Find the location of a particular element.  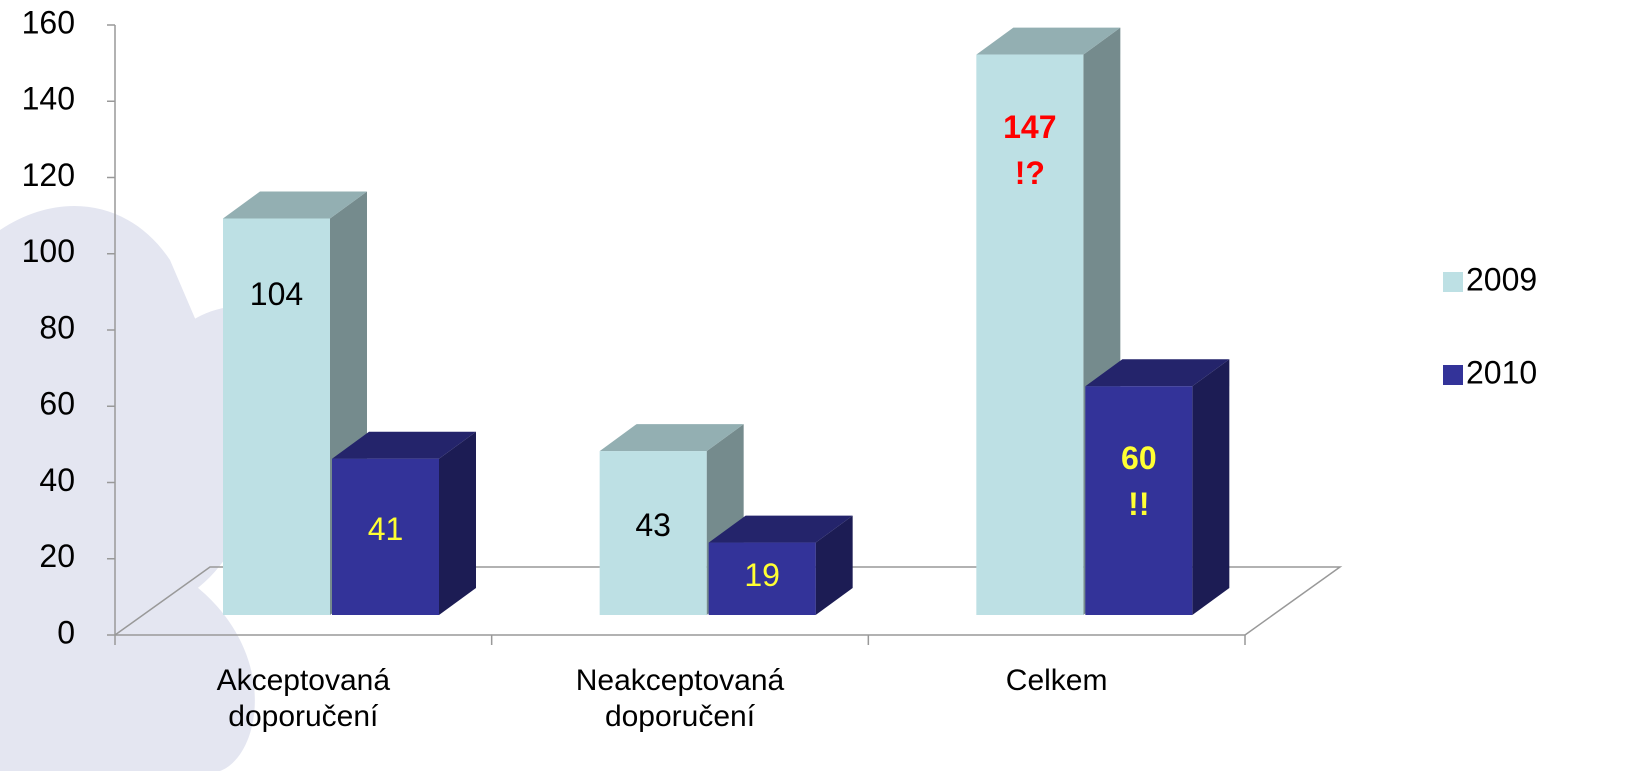

x-tick-label: Celkem is located at coordinates (1056, 680).